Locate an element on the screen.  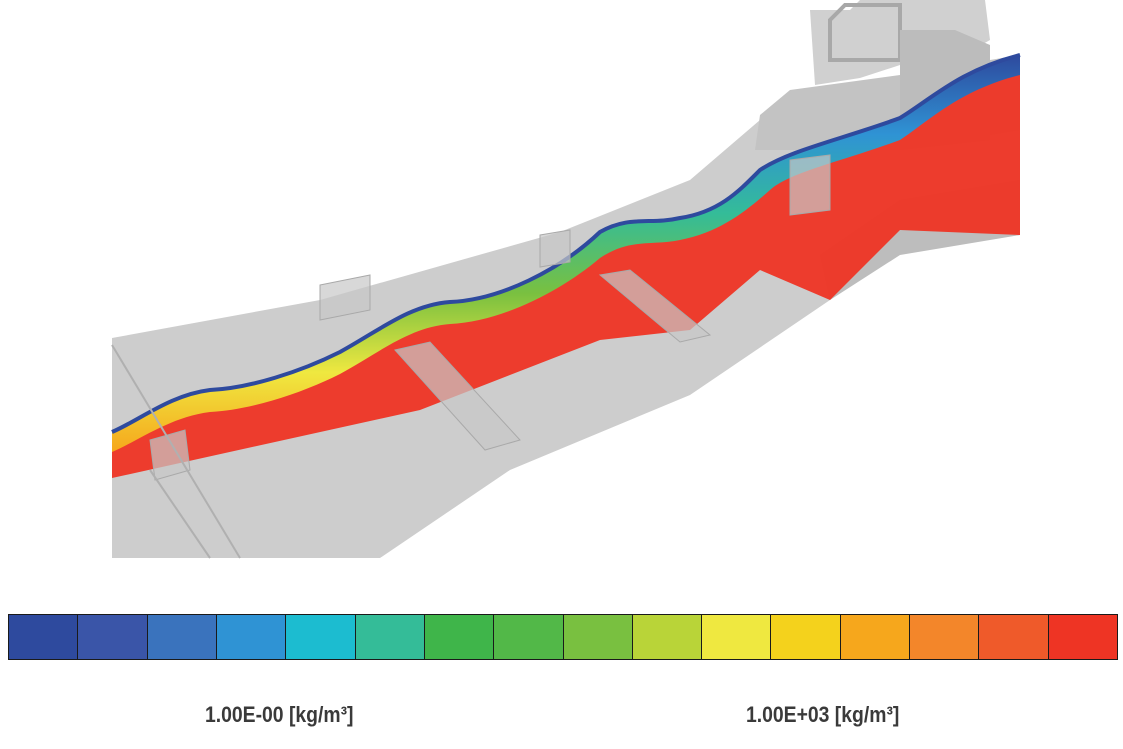
legend-min-label: 1.00E-00 [kg/m³] is located at coordinates (279, 714).